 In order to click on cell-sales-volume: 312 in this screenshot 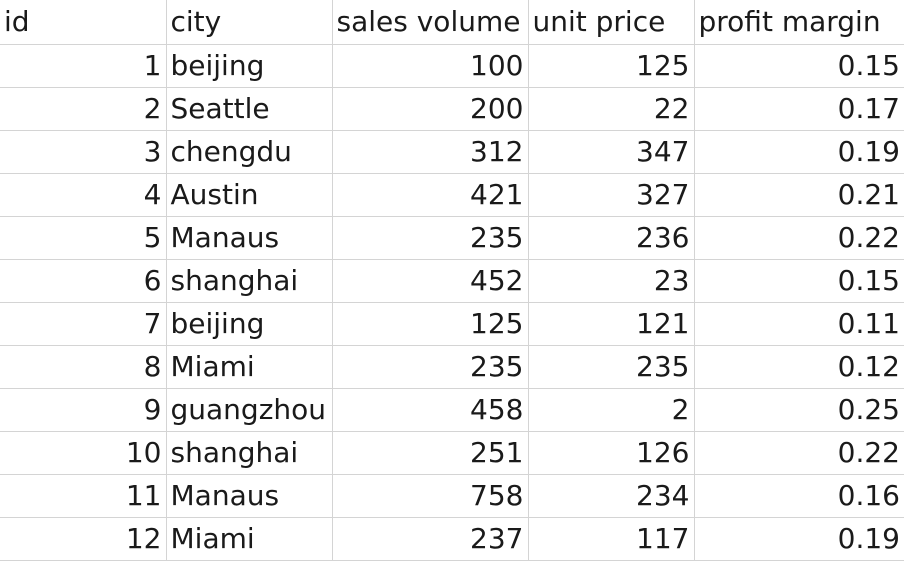, I will do `click(430, 152)`.